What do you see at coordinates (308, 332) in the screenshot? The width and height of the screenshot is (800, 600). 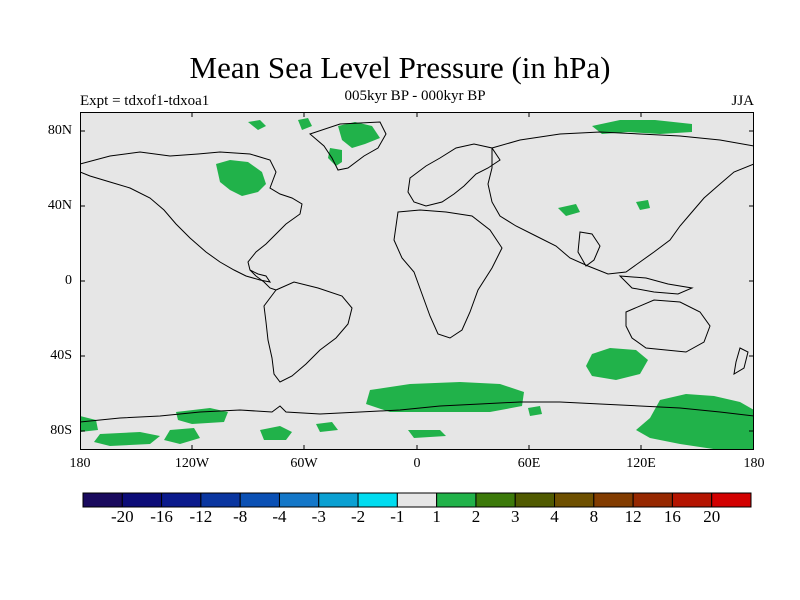 I see `coast-south-america` at bounding box center [308, 332].